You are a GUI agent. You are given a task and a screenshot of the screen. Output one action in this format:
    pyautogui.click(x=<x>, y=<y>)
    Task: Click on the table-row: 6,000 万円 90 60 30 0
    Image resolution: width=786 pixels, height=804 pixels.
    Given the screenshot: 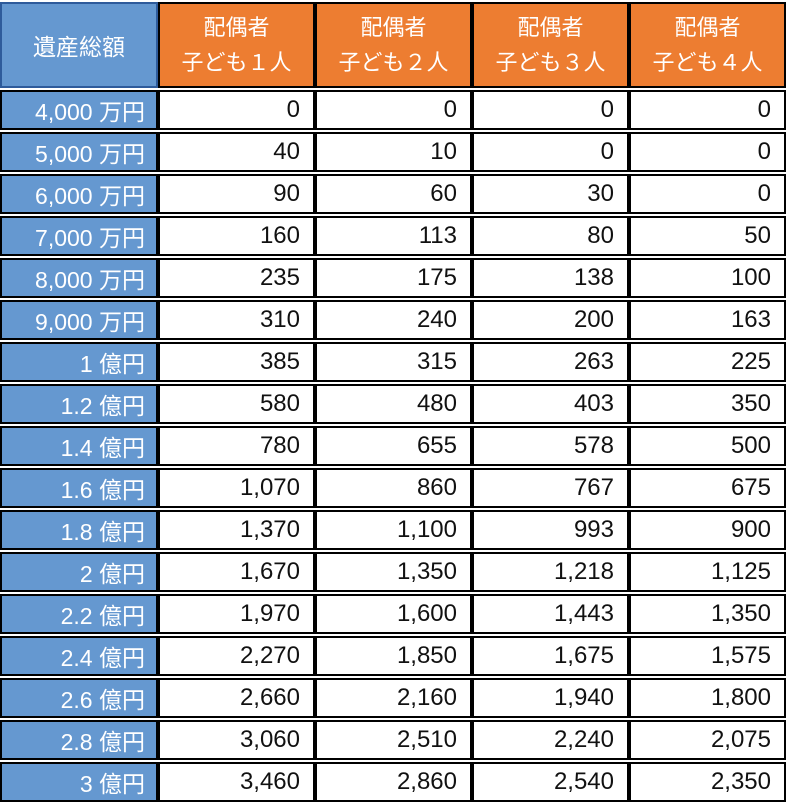 What is the action you would take?
    pyautogui.click(x=393, y=194)
    